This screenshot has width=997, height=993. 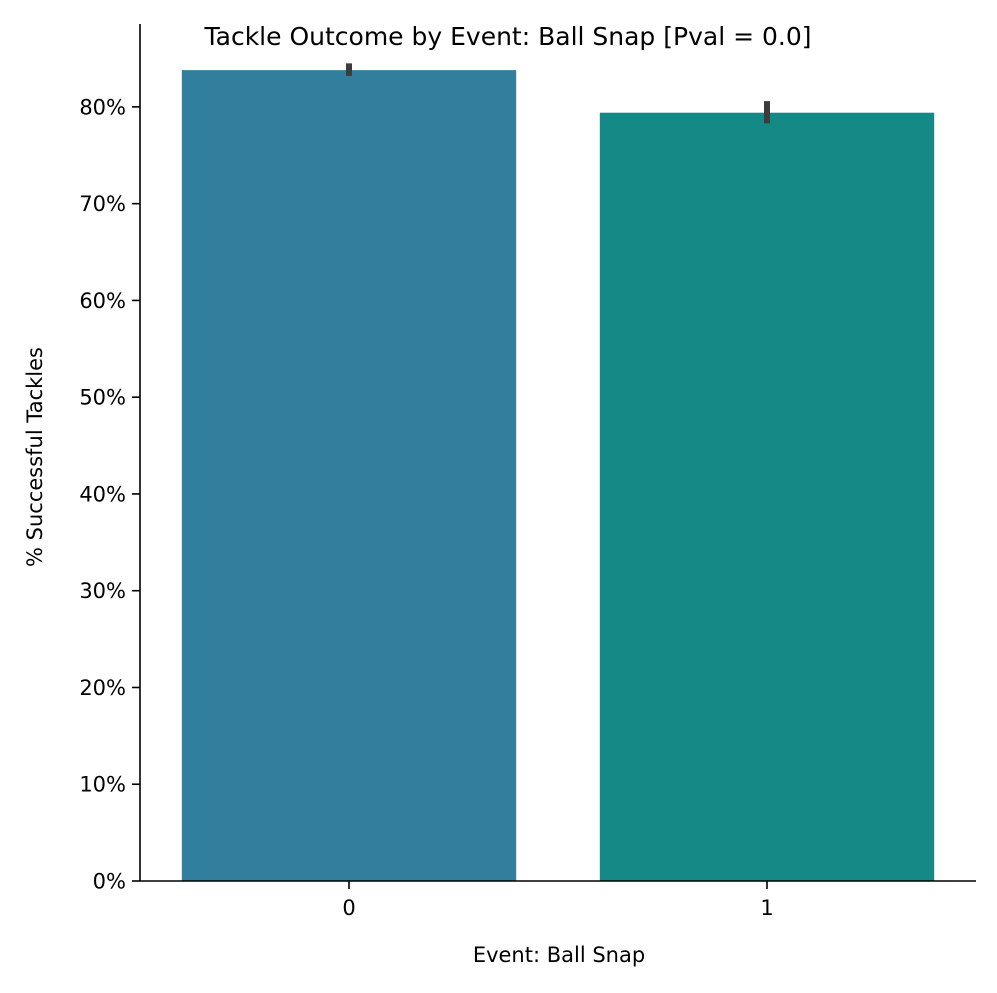 What do you see at coordinates (102, 785) in the screenshot?
I see `y-tick-label: 10%` at bounding box center [102, 785].